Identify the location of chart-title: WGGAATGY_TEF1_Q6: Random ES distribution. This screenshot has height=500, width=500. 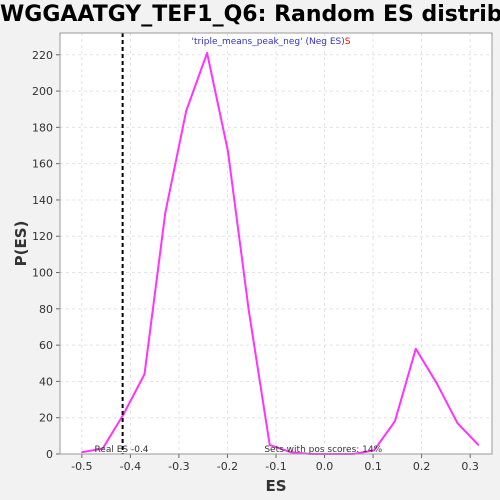
(250, 14).